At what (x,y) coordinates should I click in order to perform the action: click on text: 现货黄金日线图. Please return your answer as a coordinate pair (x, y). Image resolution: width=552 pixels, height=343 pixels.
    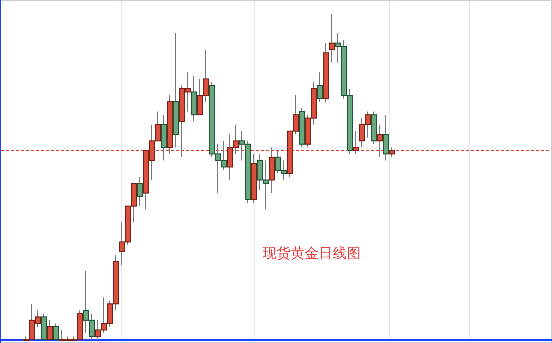
    Looking at the image, I should click on (312, 254).